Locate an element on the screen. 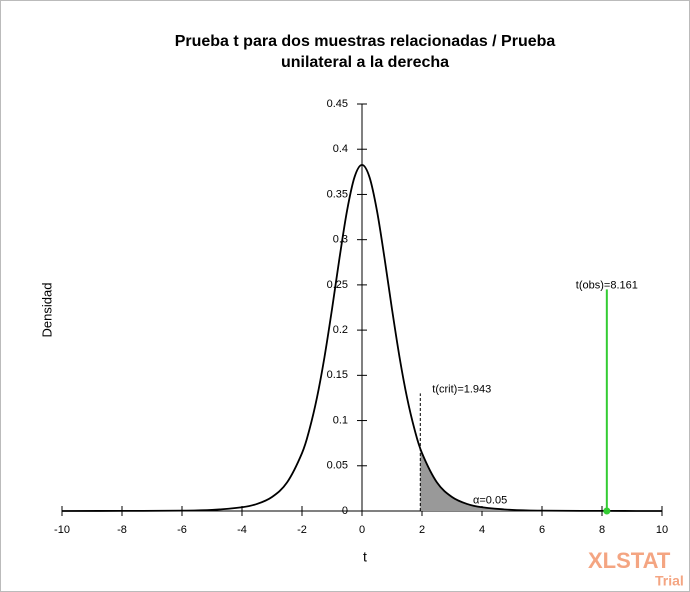 This screenshot has height=592, width=690. y-tick-label: 0 is located at coordinates (345, 511).